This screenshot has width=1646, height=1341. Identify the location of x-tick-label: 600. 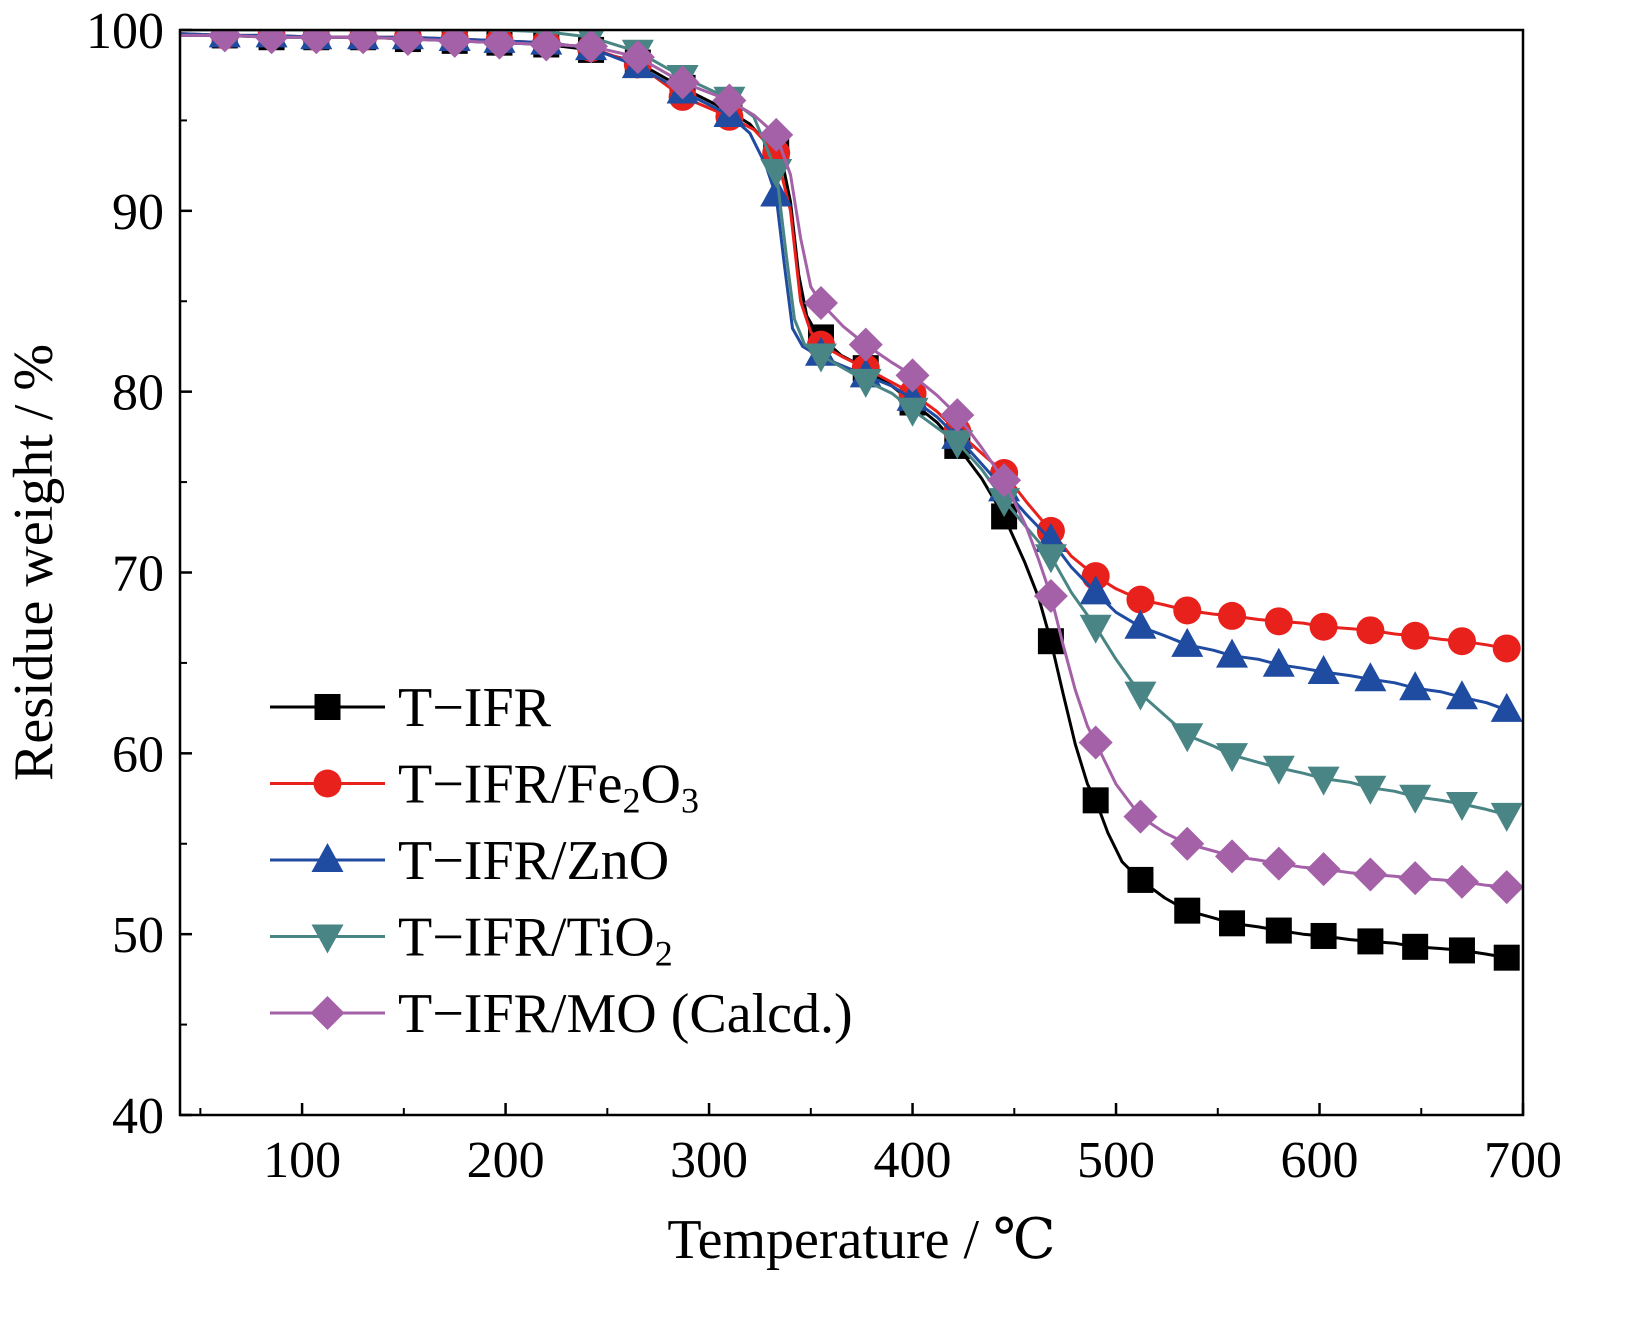
(1320, 1160).